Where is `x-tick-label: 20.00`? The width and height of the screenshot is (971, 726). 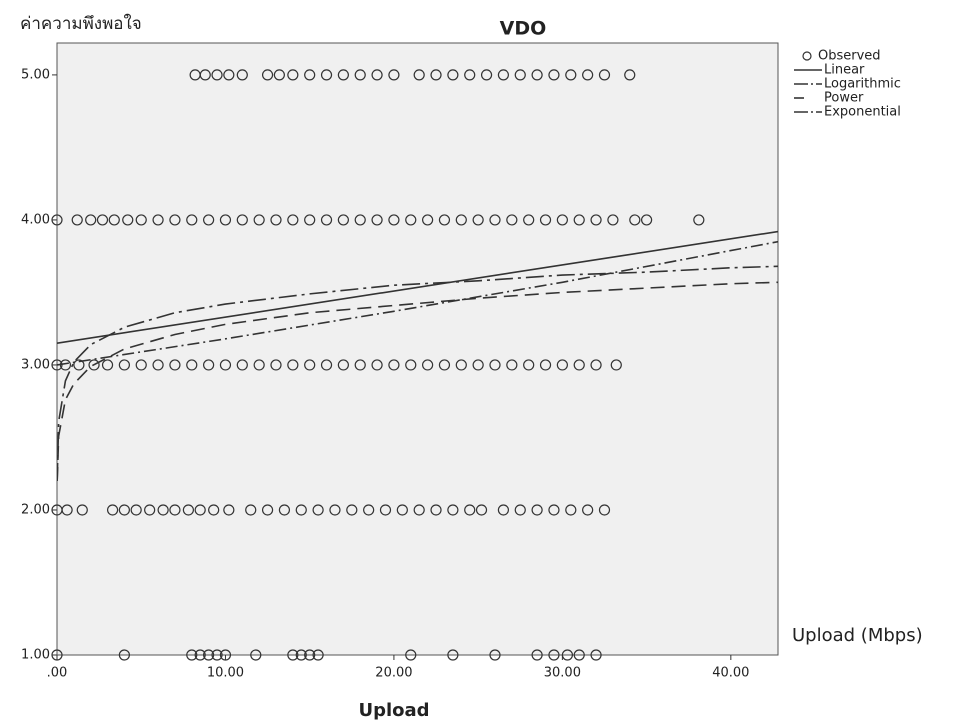 x-tick-label: 20.00 is located at coordinates (393, 673).